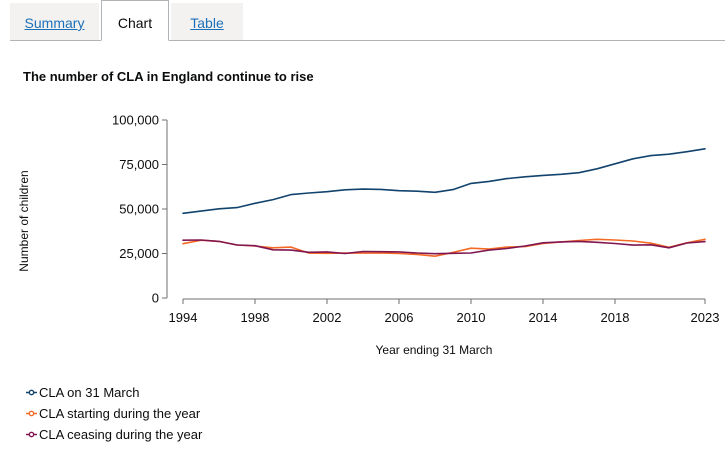  Describe the element at coordinates (183, 317) in the screenshot. I see `x-tick-label: 1994` at that location.